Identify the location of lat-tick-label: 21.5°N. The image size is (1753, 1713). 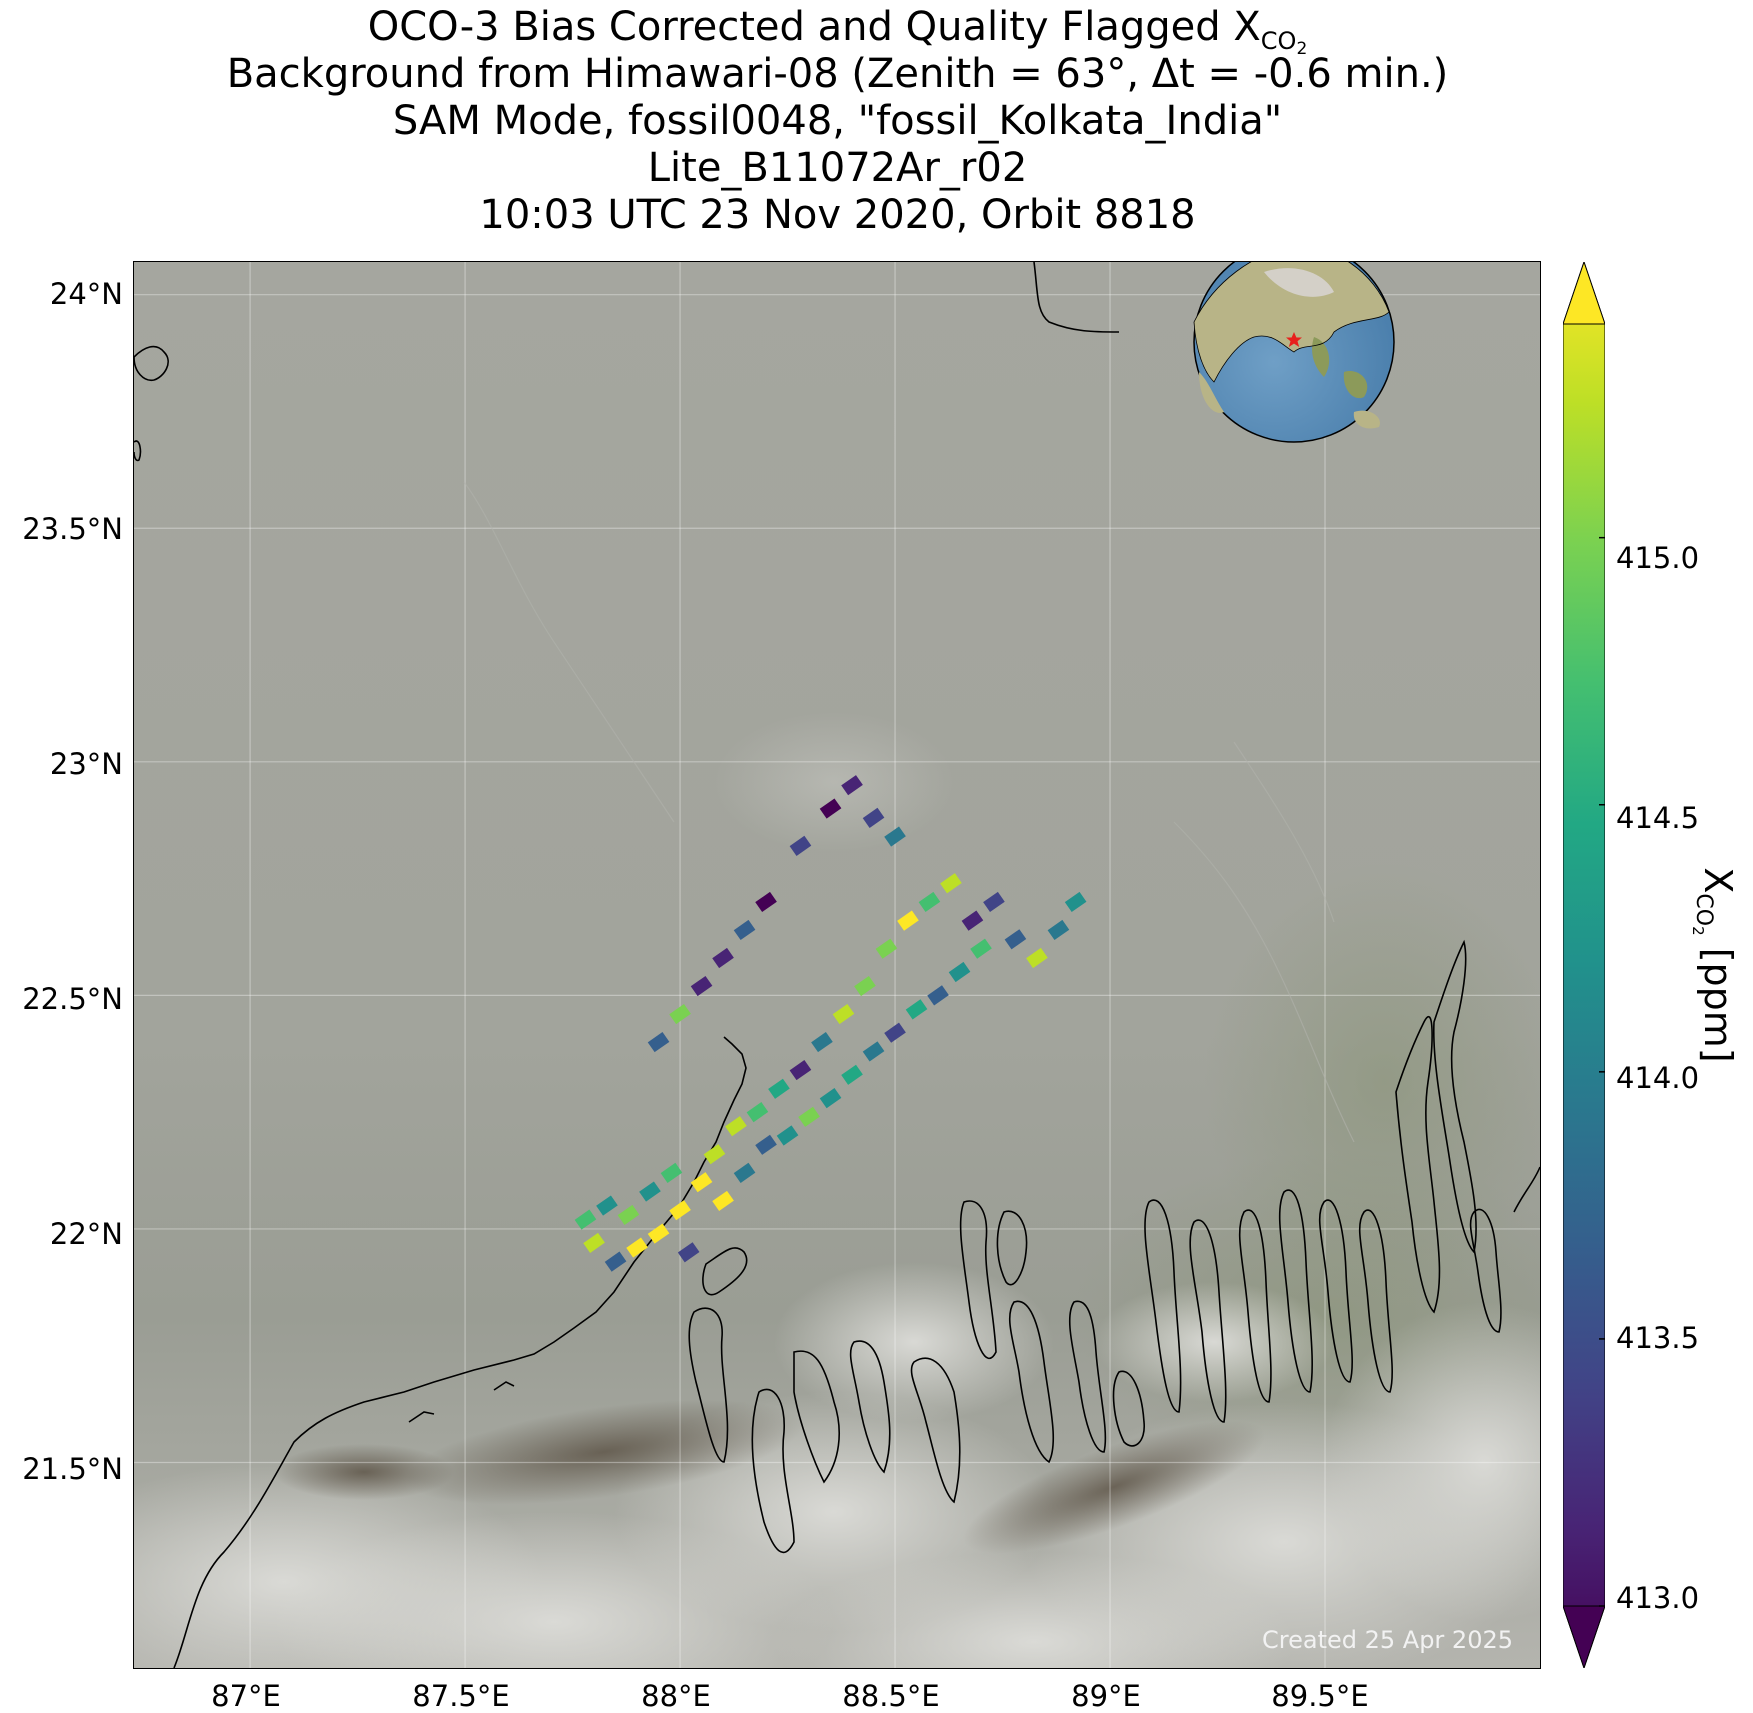
(72, 1469).